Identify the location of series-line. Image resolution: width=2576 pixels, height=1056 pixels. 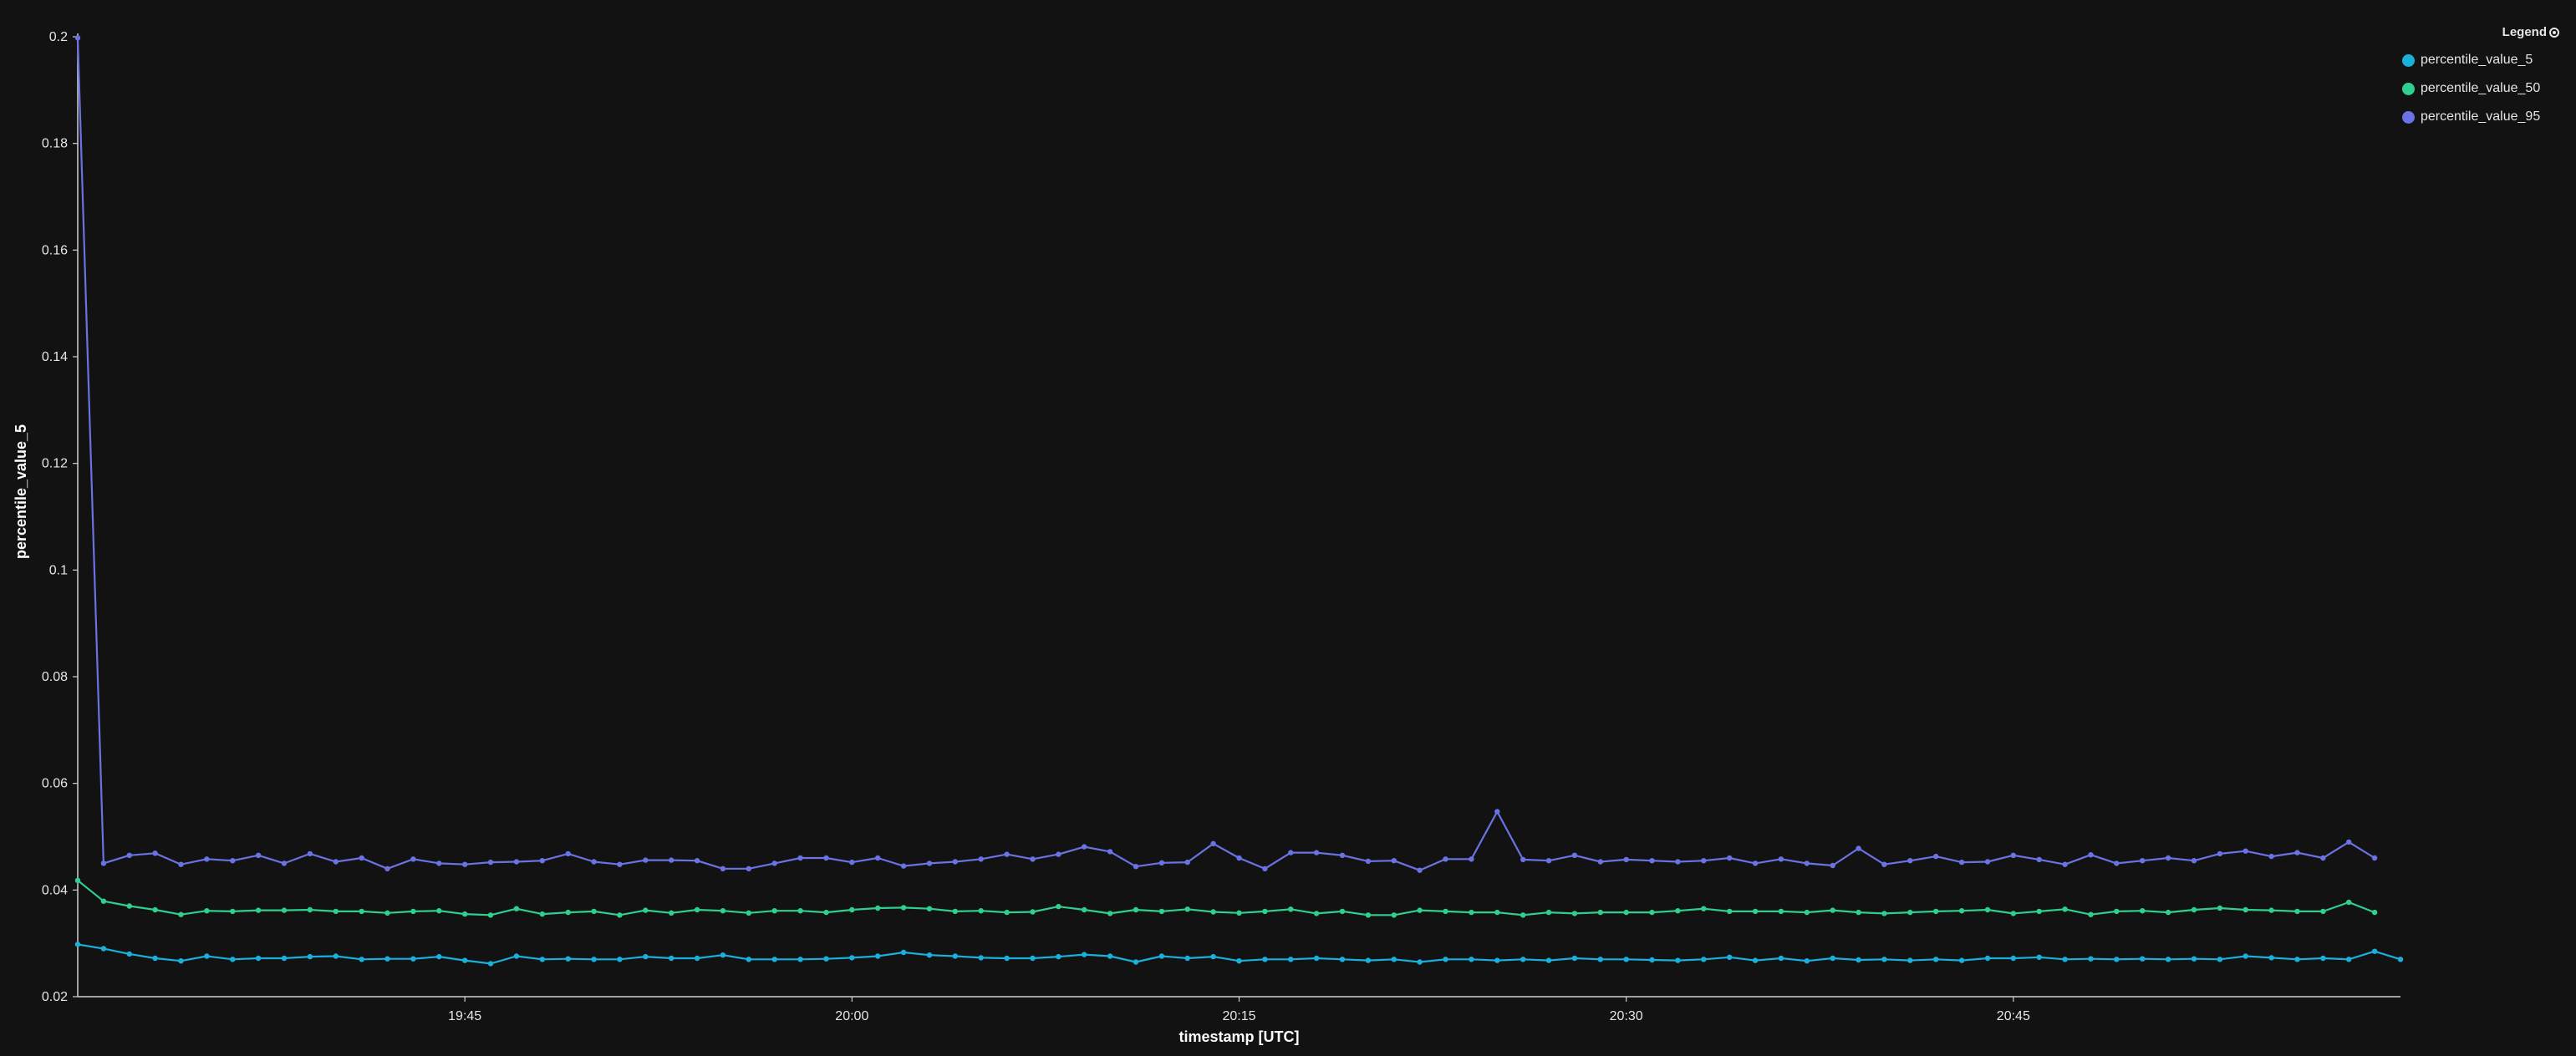
(1226, 897).